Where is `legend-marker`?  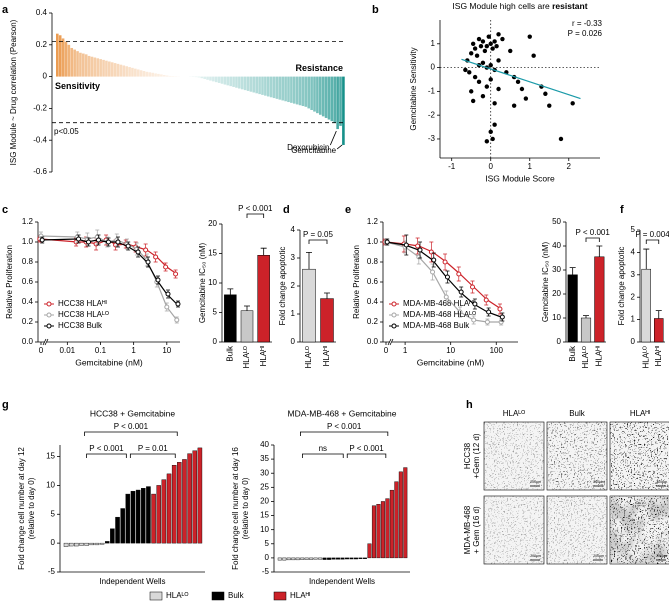 legend-marker is located at coordinates (49, 326).